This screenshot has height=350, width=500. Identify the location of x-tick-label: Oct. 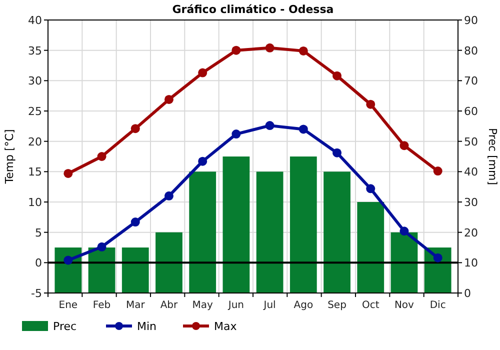
(371, 305).